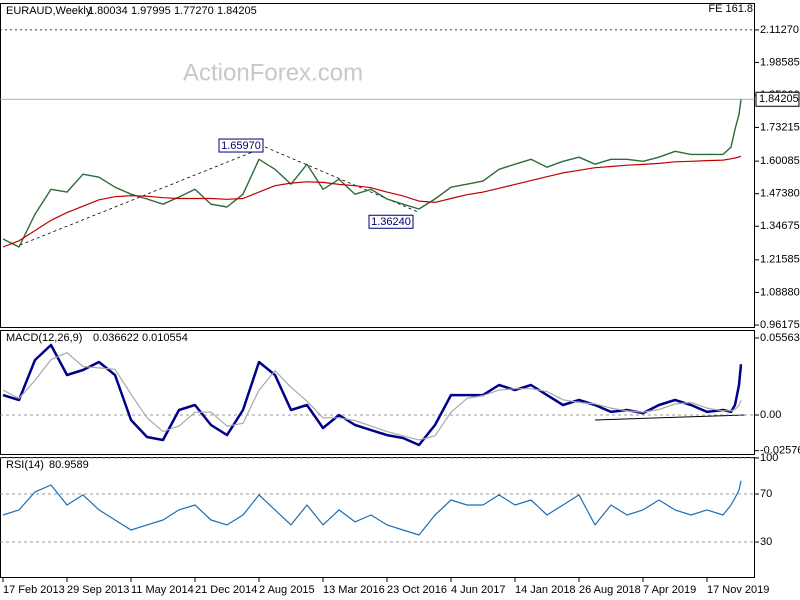 This screenshot has width=800, height=600. What do you see at coordinates (770, 415) in the screenshot?
I see `y-tick-label: 0.00` at bounding box center [770, 415].